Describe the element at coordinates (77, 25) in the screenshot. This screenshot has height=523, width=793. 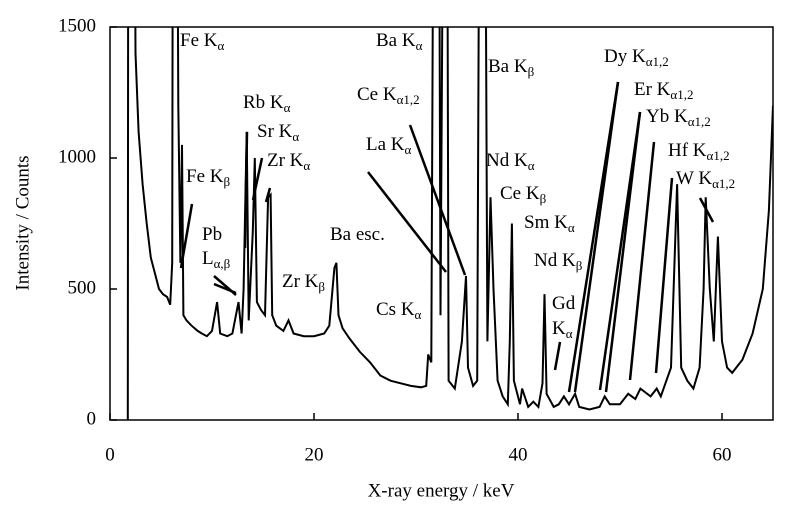
I see `y-tick-label: 1500` at that location.